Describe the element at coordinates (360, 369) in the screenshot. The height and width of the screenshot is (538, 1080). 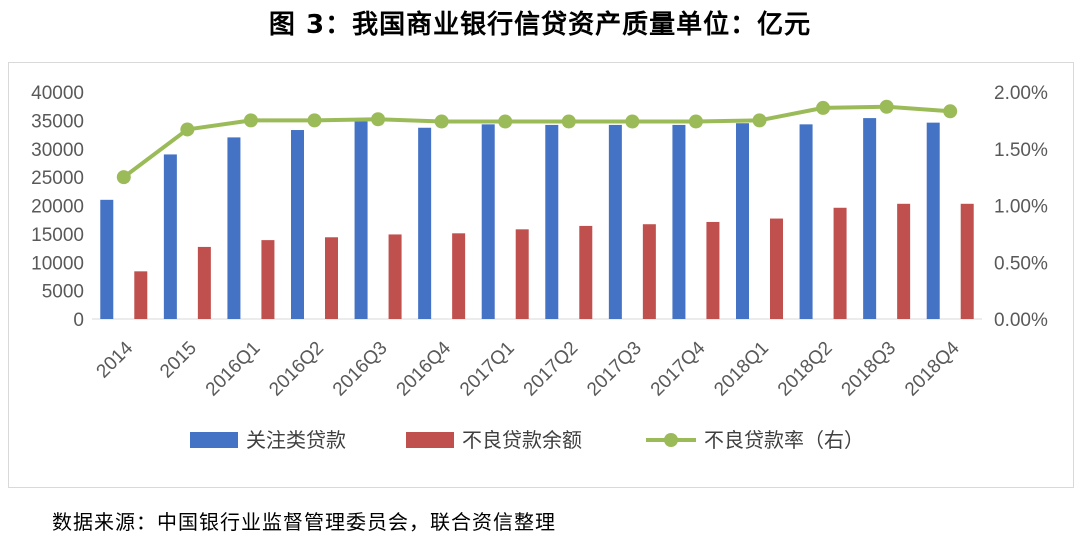
I see `x-axis-tick: 2016Q3` at that location.